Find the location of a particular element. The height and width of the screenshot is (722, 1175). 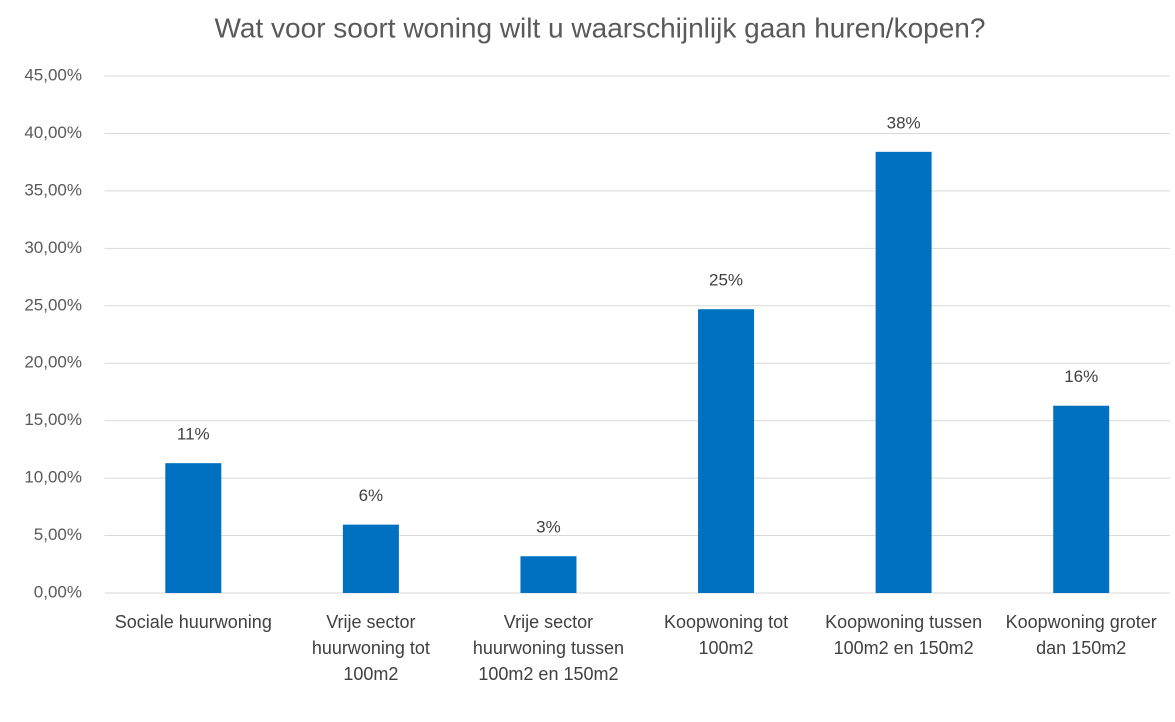

y-tick-label: 30,00% is located at coordinates (53, 247).